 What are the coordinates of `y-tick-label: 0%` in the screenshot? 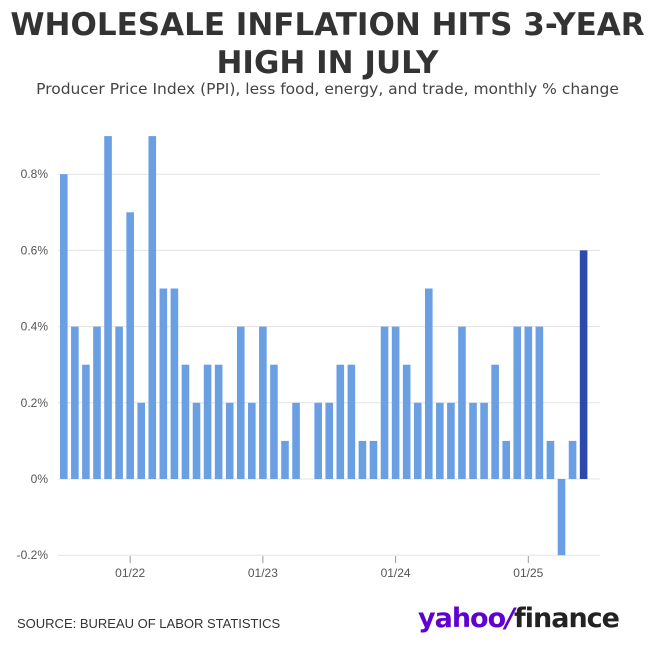 It's located at (40, 479).